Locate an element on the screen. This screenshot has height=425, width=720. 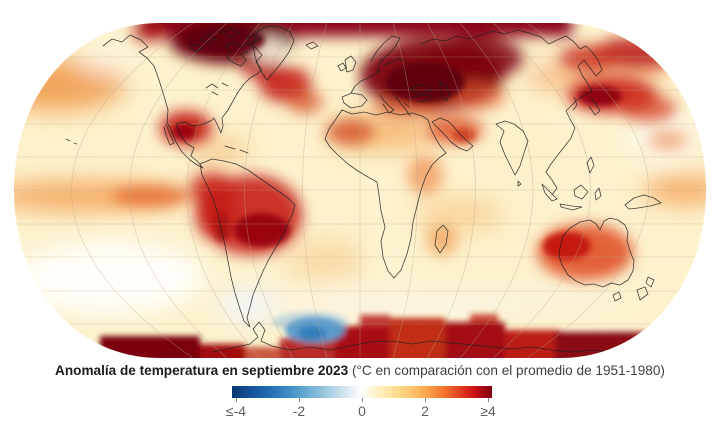
colorbar-tick-label: 2 is located at coordinates (425, 411).